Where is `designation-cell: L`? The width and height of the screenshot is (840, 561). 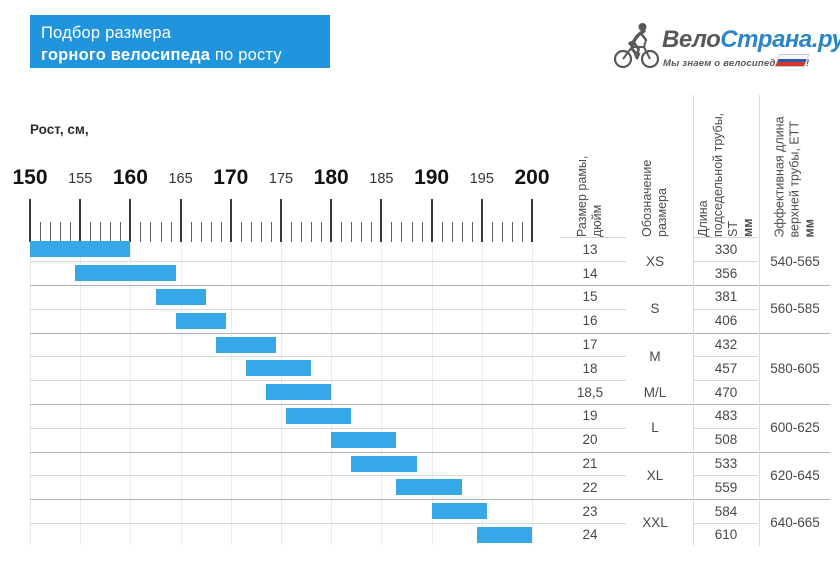
designation-cell: L is located at coordinates (655, 428).